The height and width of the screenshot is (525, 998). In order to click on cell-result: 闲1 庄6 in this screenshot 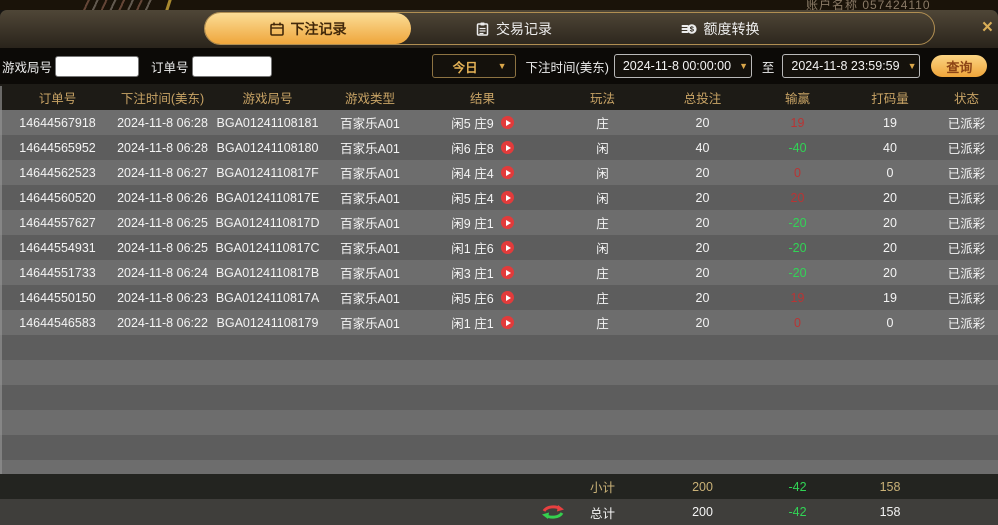, I will do `click(482, 247)`.